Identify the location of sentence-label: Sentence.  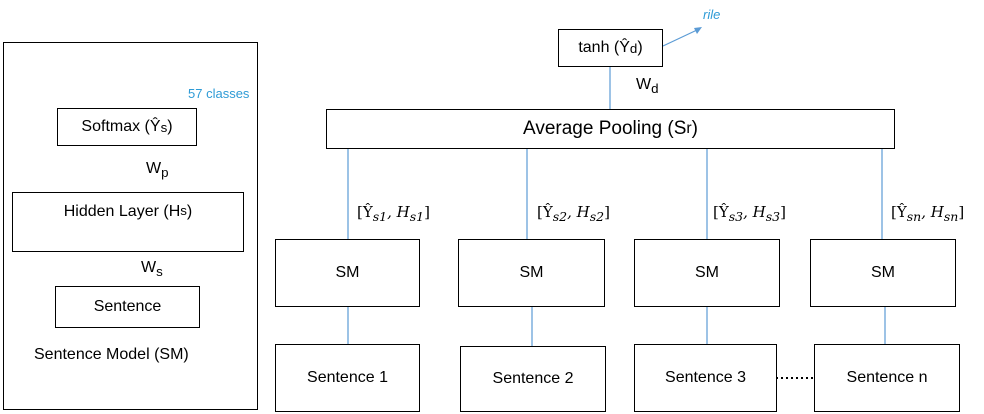
(127, 306).